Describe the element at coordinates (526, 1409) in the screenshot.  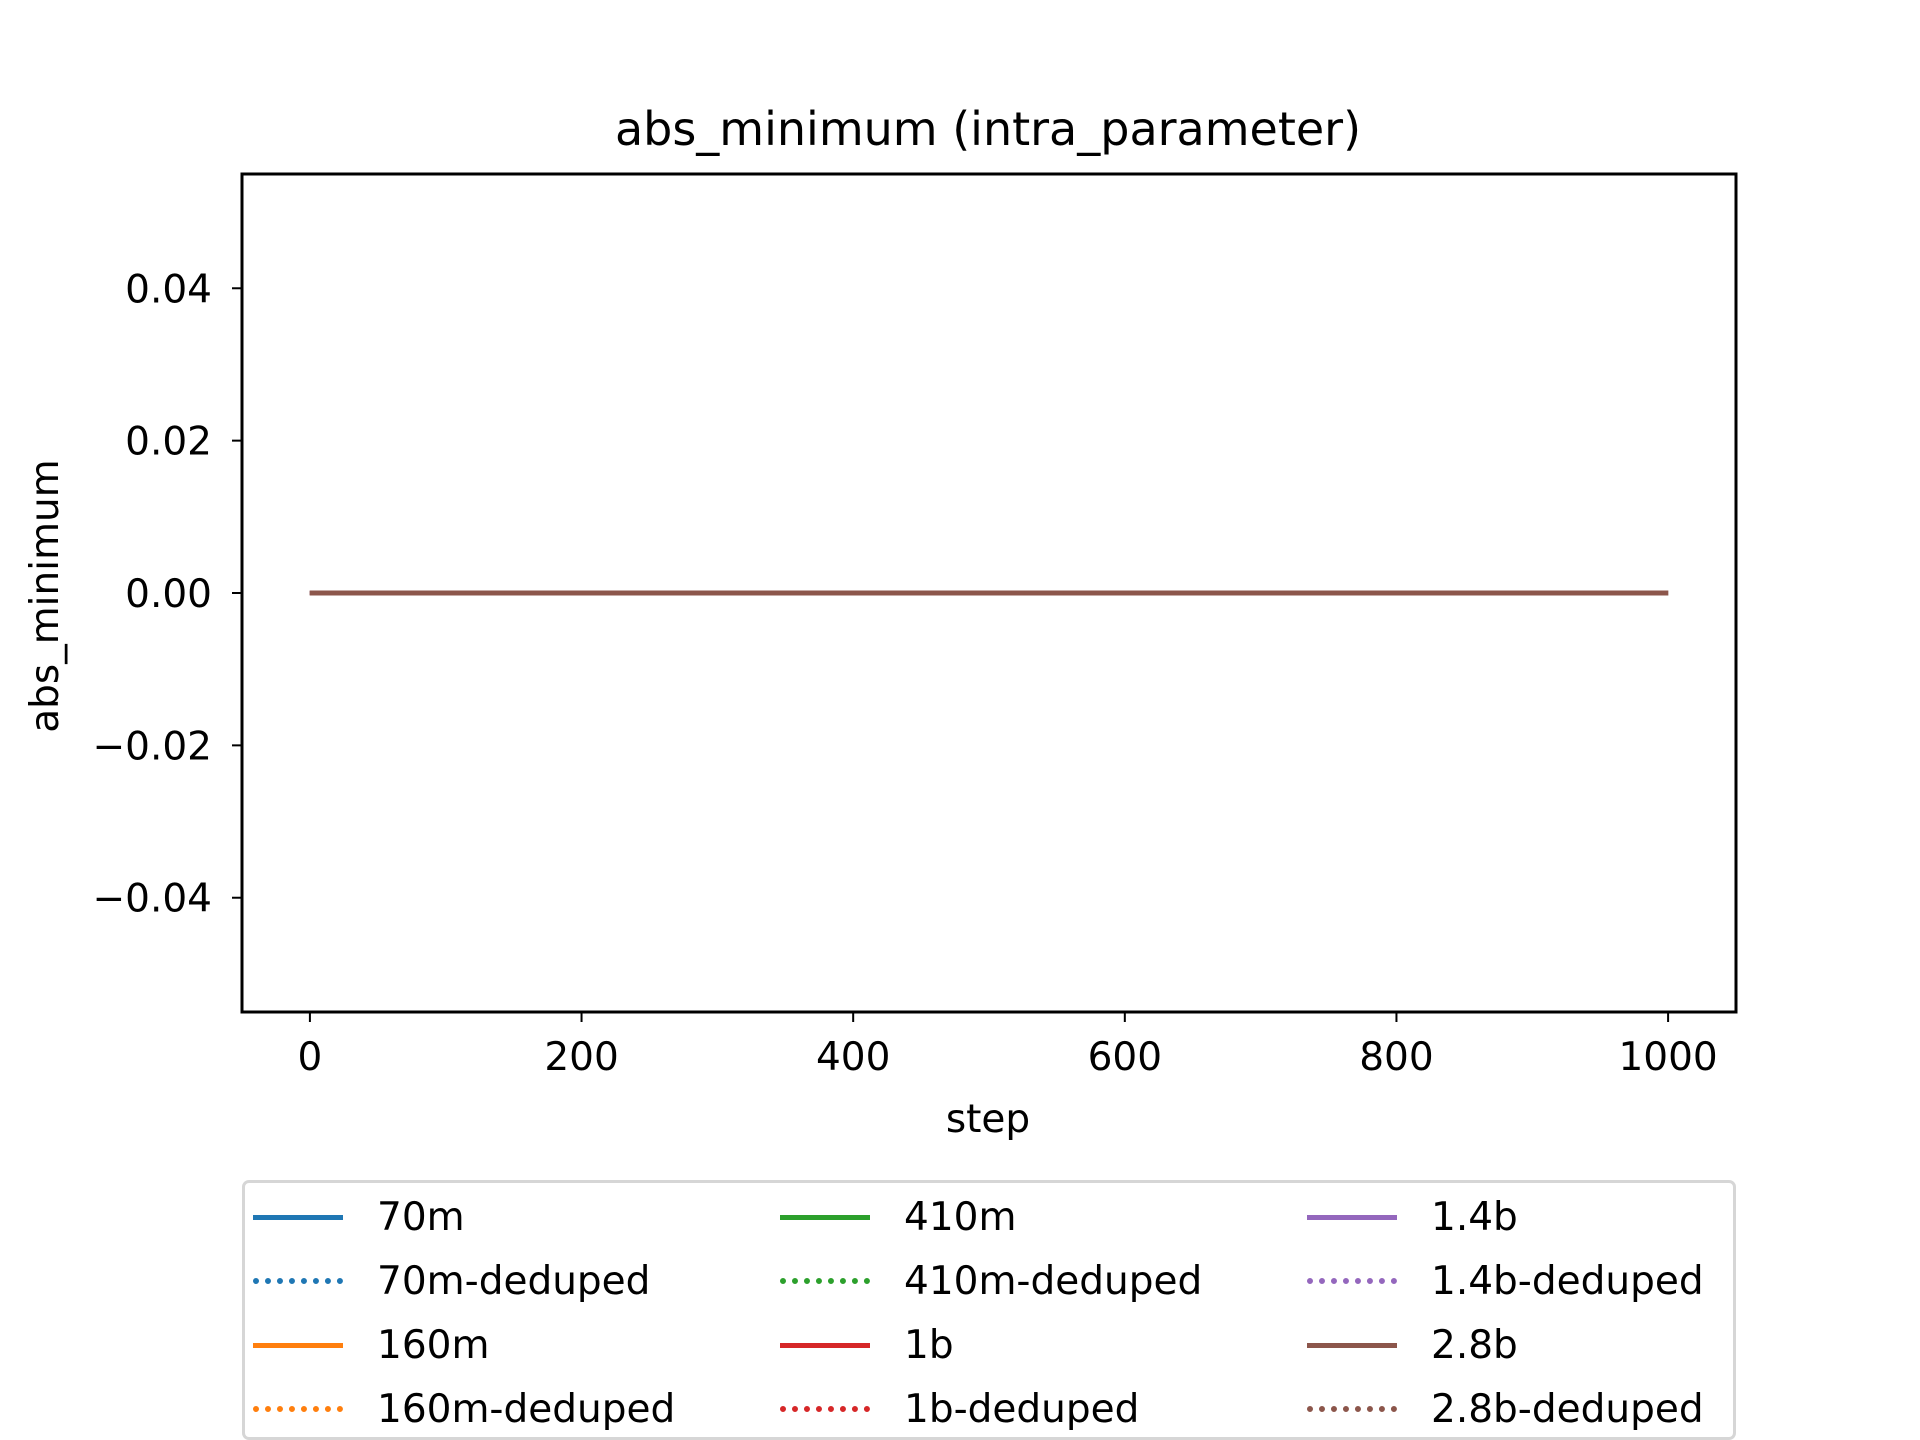
I see `legend-label: 160m-deduped` at that location.